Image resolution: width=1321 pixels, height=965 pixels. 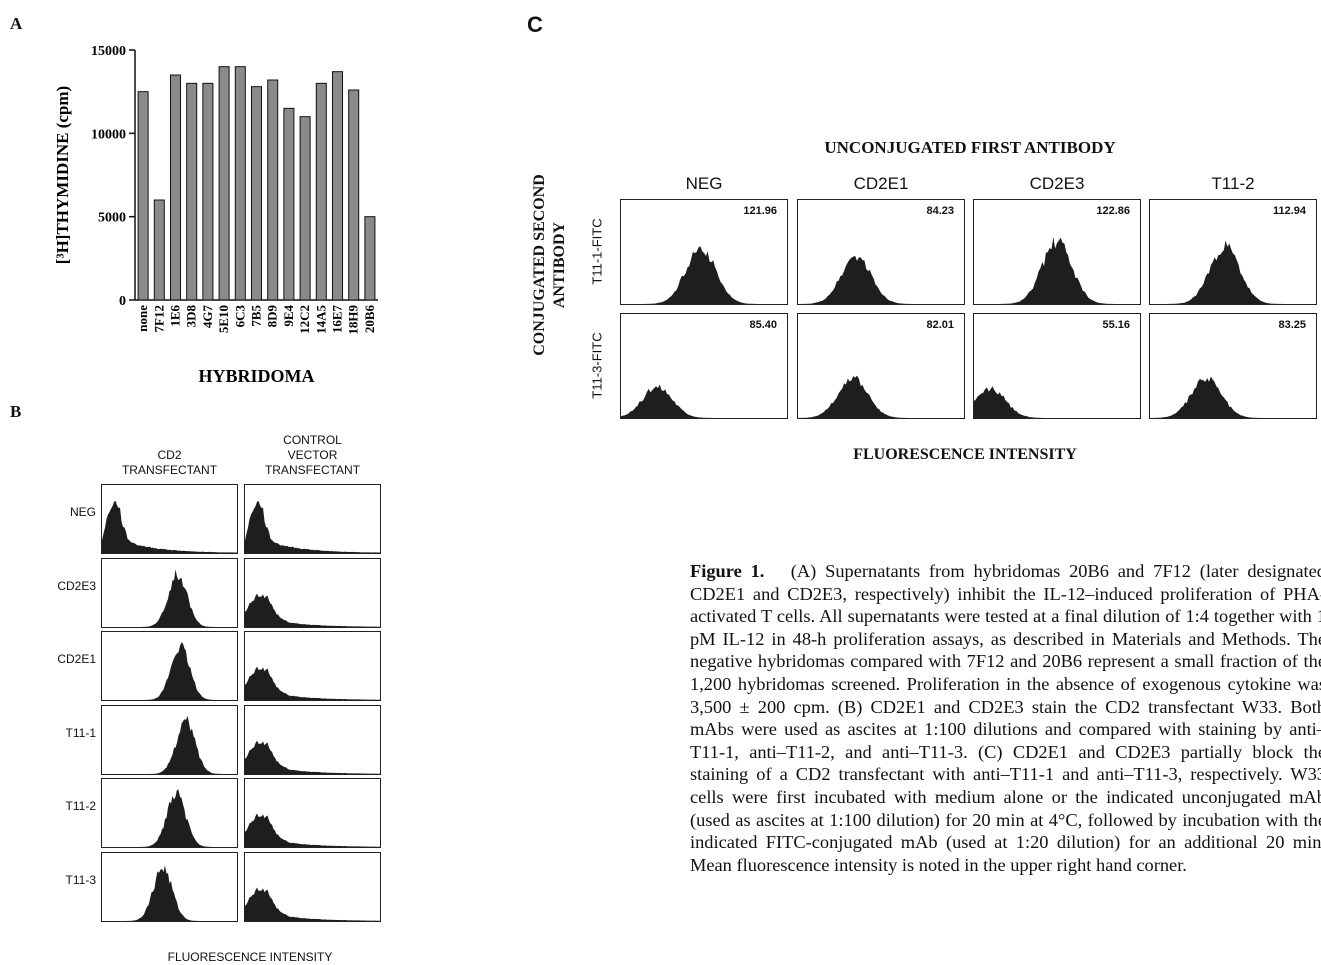 I want to click on panel-c-row-header: T11-1-FITC, so click(x=597, y=251).